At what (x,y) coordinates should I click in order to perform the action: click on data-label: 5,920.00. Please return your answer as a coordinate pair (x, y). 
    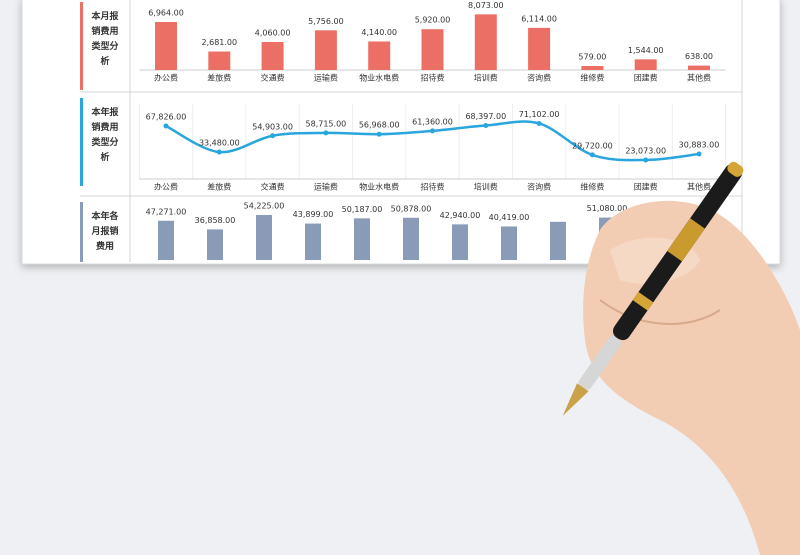
    Looking at the image, I should click on (433, 20).